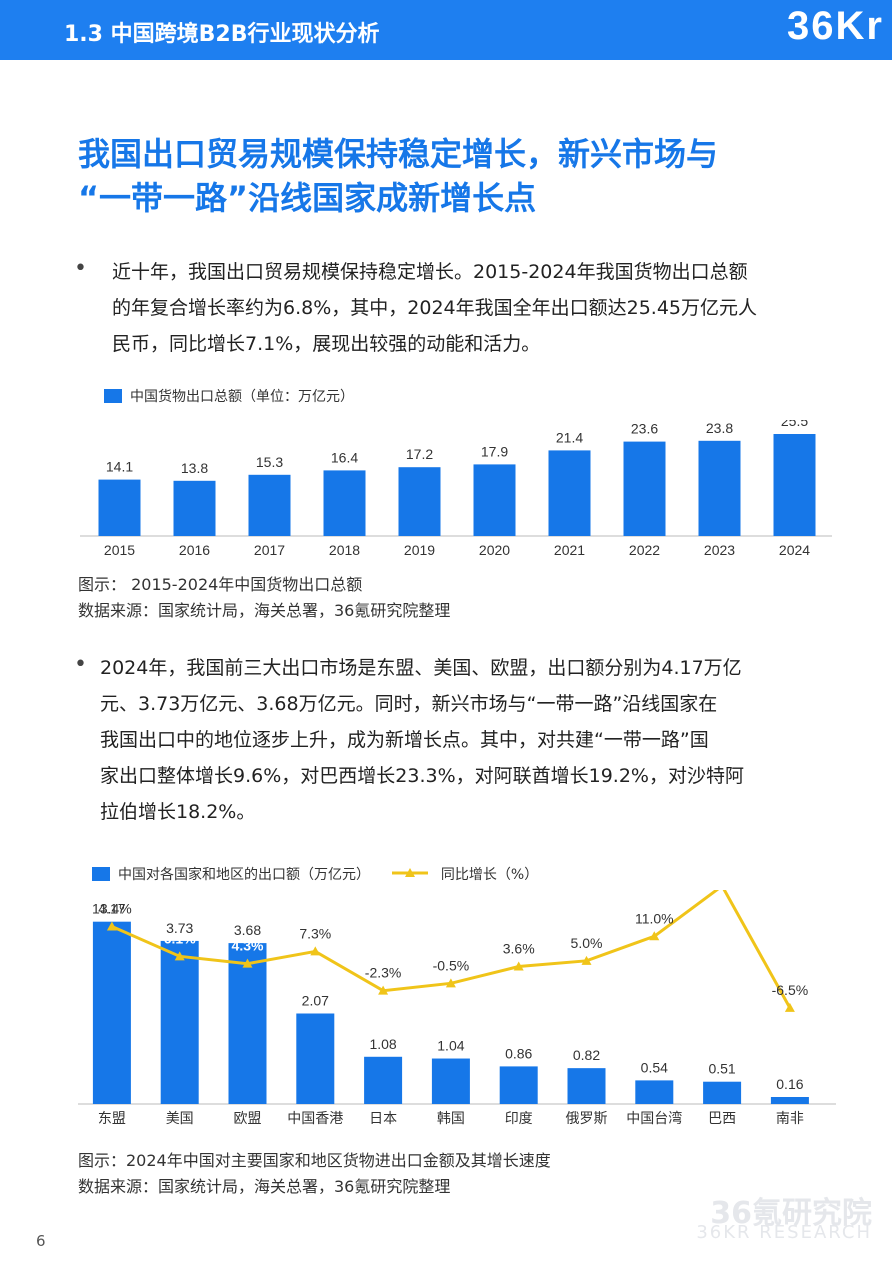  What do you see at coordinates (790, 990) in the screenshot?
I see `growth-data-label: -6.5%` at bounding box center [790, 990].